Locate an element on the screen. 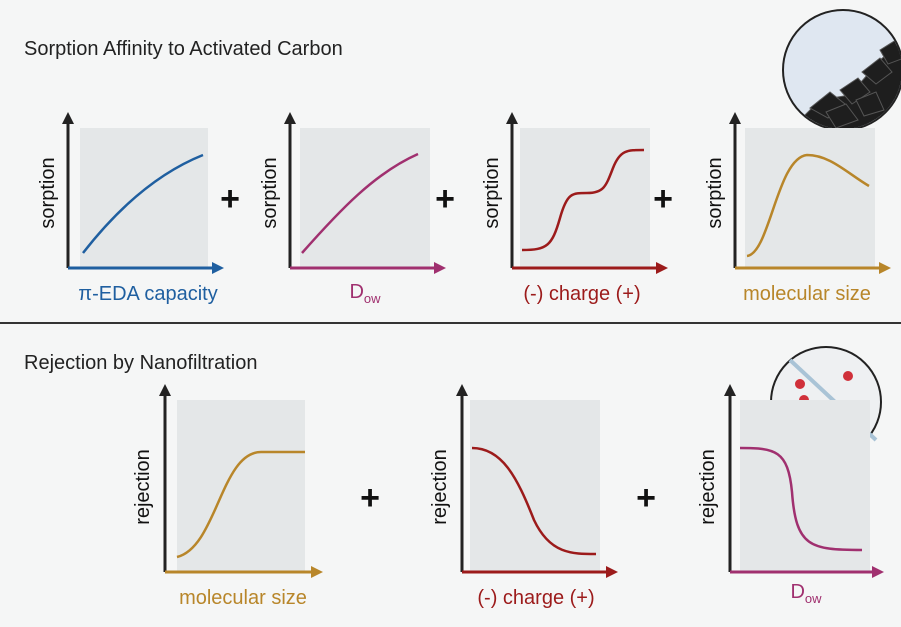 The width and height of the screenshot is (901, 627). panel: sorption (-) charge (+) is located at coordinates (574, 208).